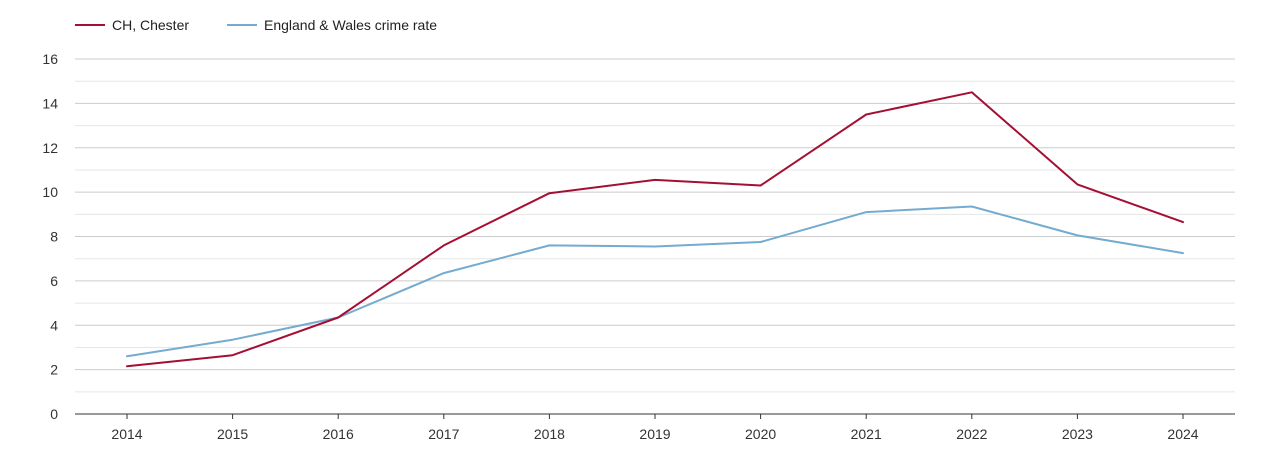 The height and width of the screenshot is (450, 1270). I want to click on y-tick-label: 0, so click(54, 414).